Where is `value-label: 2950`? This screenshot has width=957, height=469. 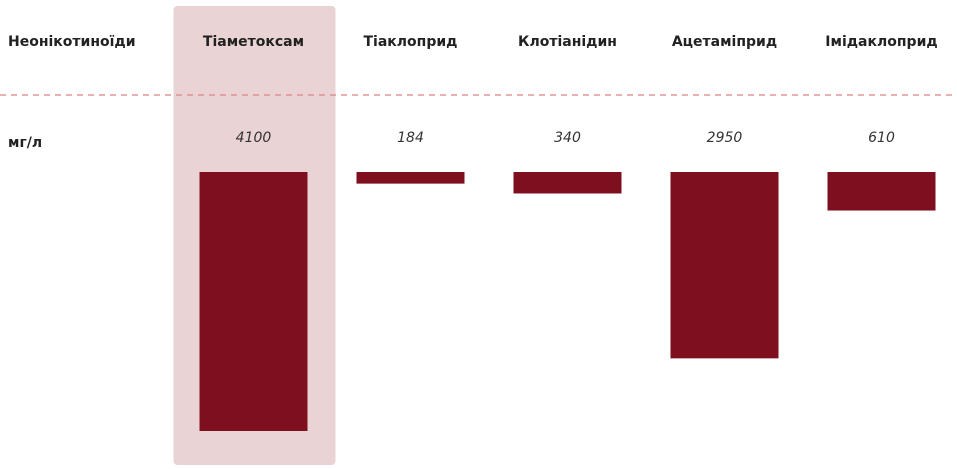
value-label: 2950 is located at coordinates (725, 138).